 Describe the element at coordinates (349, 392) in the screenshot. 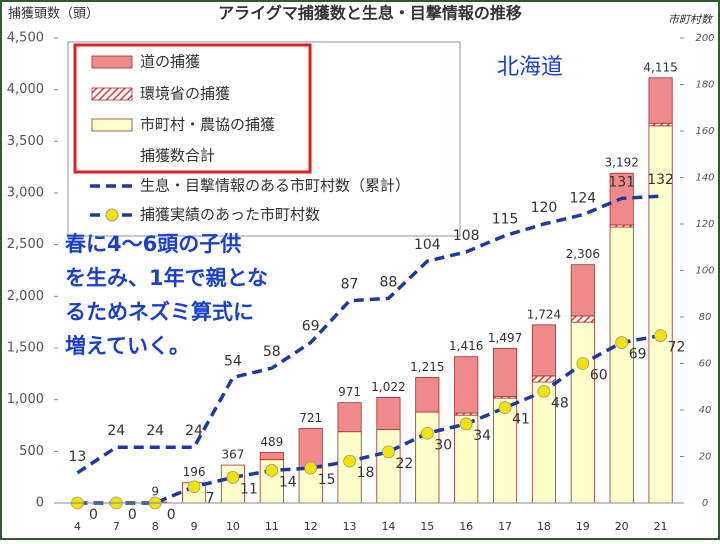

I see `total-label: 971` at that location.